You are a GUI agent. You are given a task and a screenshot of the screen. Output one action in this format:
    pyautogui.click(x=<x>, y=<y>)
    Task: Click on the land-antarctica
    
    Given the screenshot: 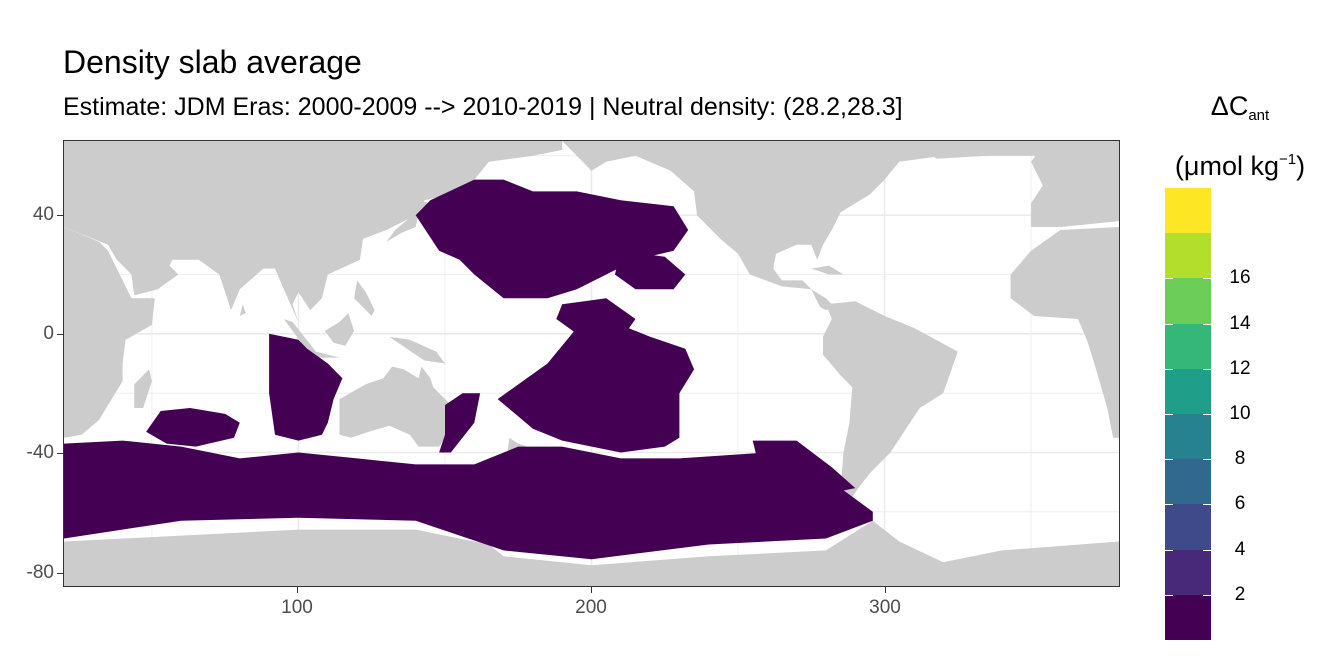 What is the action you would take?
    pyautogui.click(x=591, y=553)
    